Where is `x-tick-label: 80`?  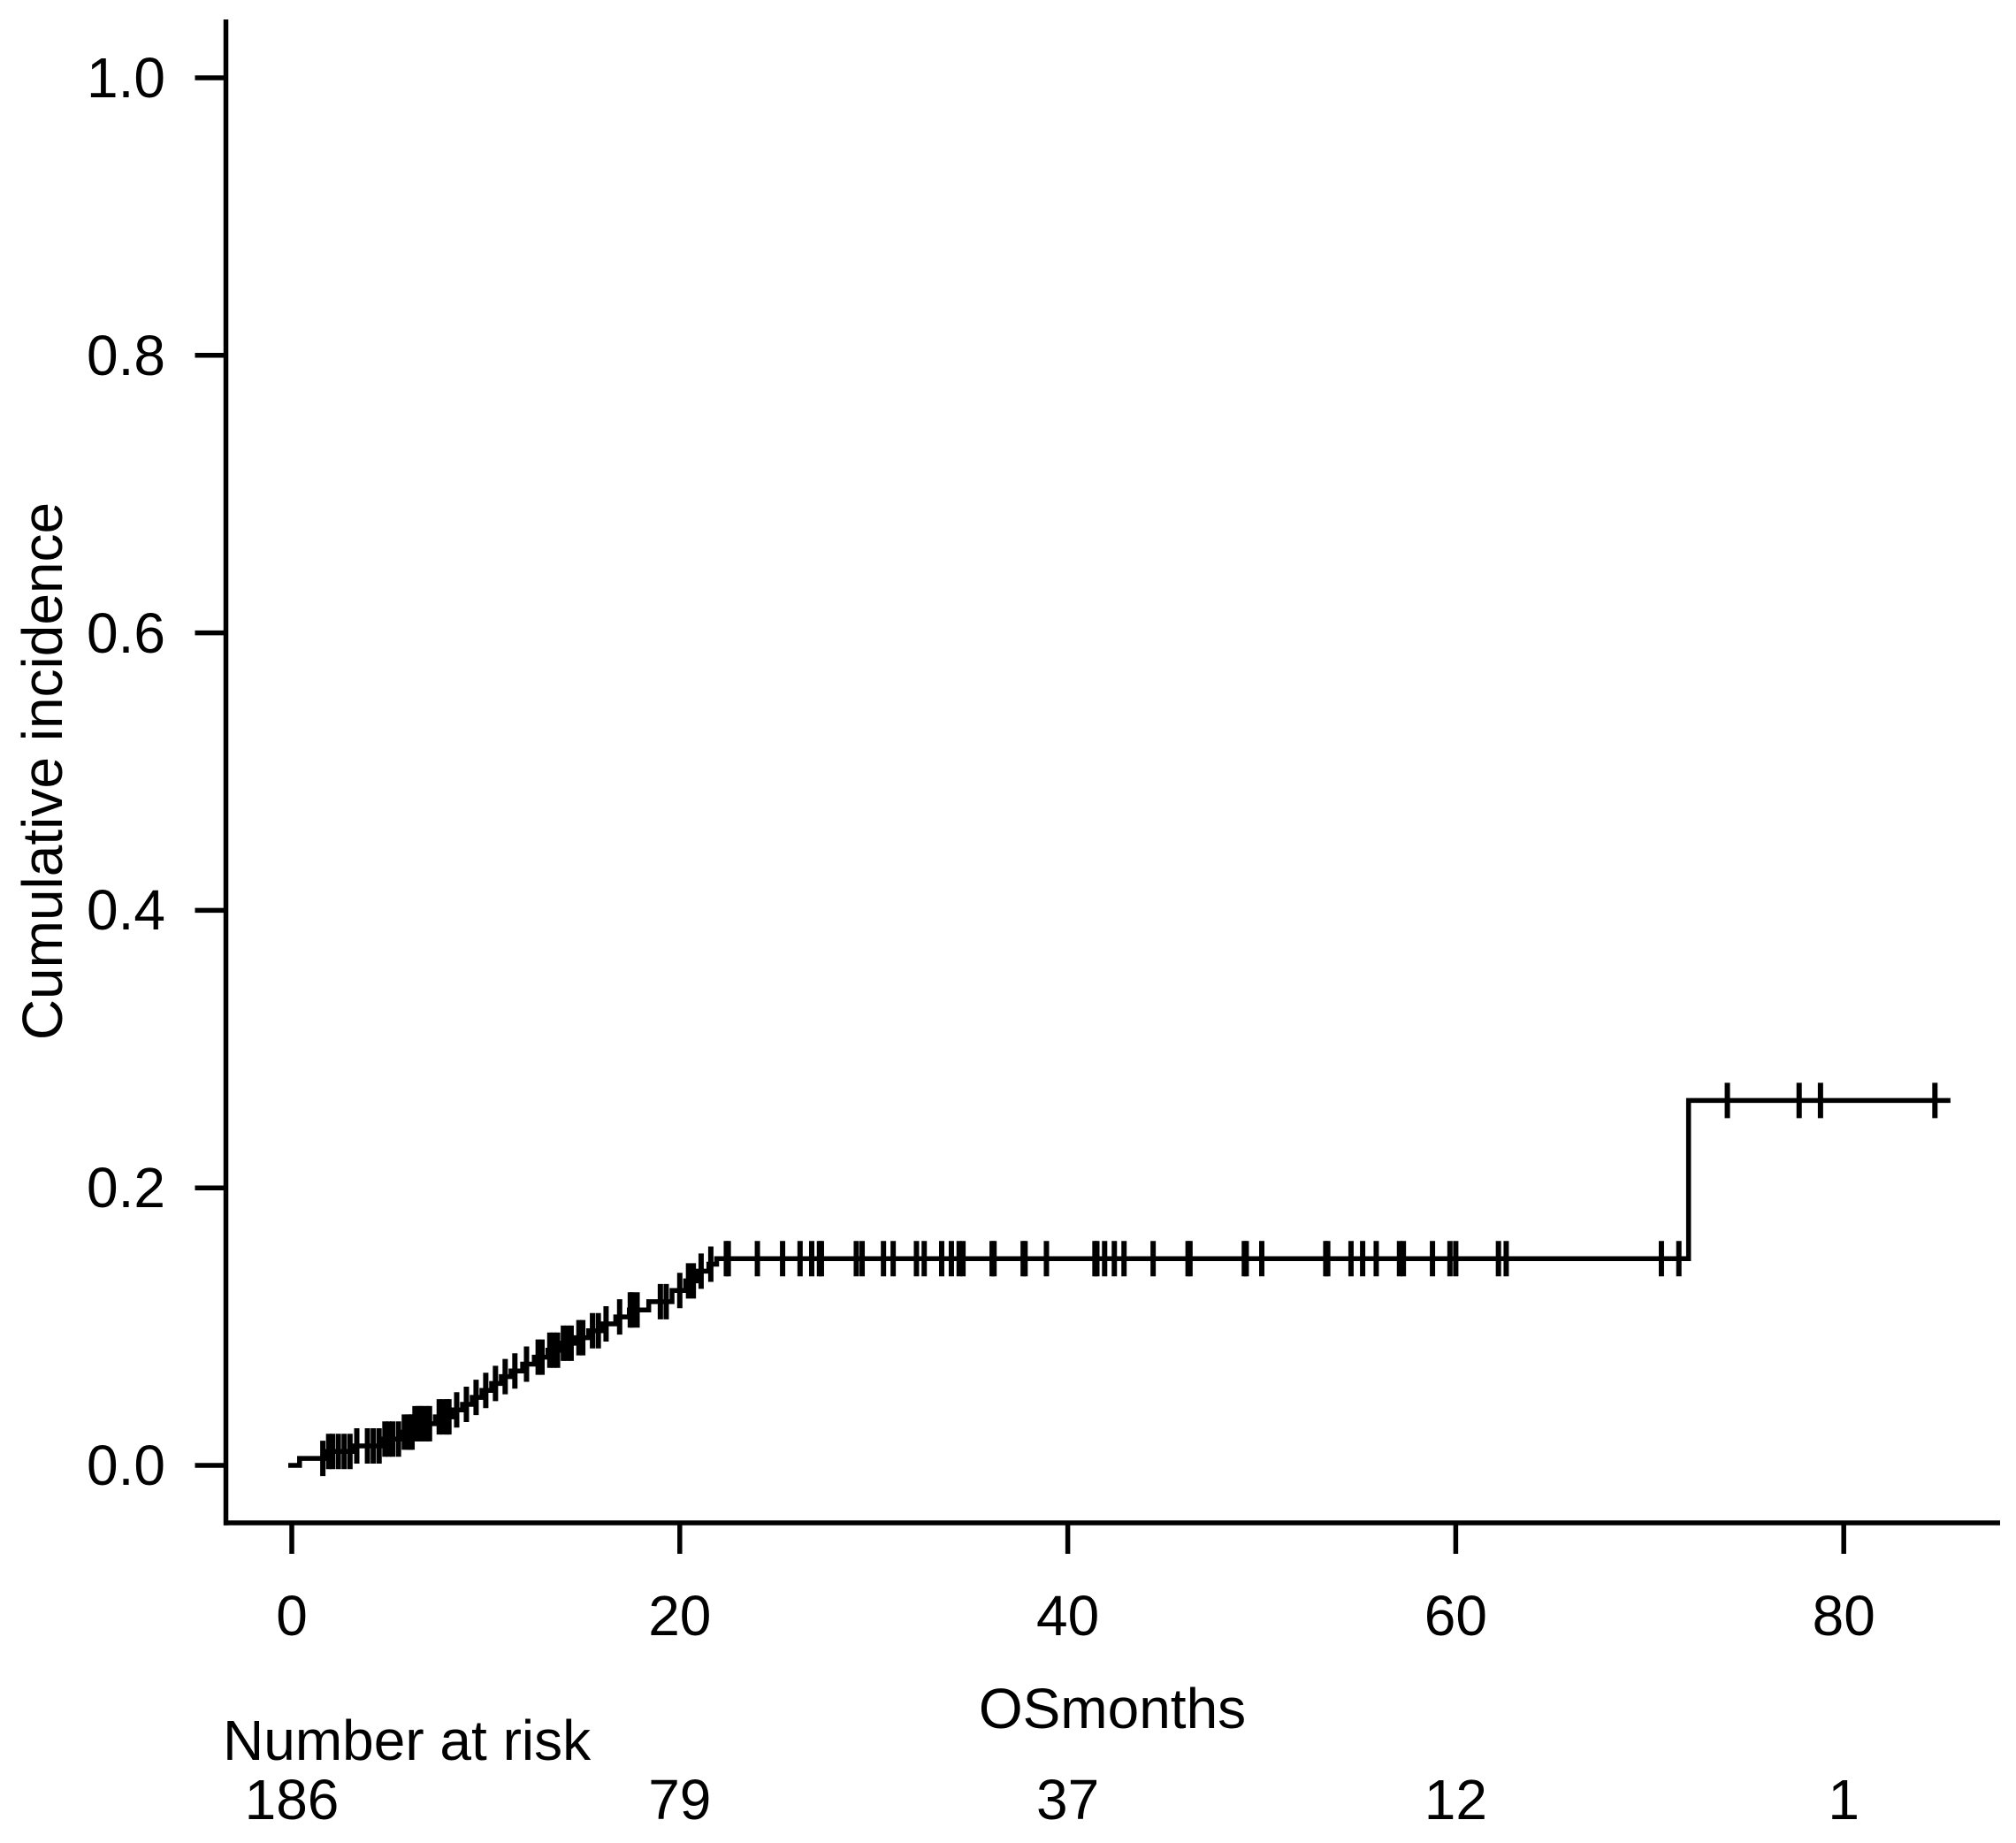
x-tick-label: 80 is located at coordinates (1843, 1616).